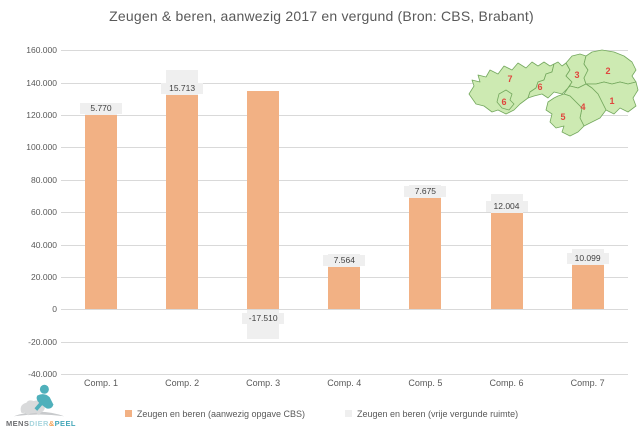 This screenshot has width=643, height=436. I want to click on x-axis-category-label: Comp. 2, so click(182, 383).